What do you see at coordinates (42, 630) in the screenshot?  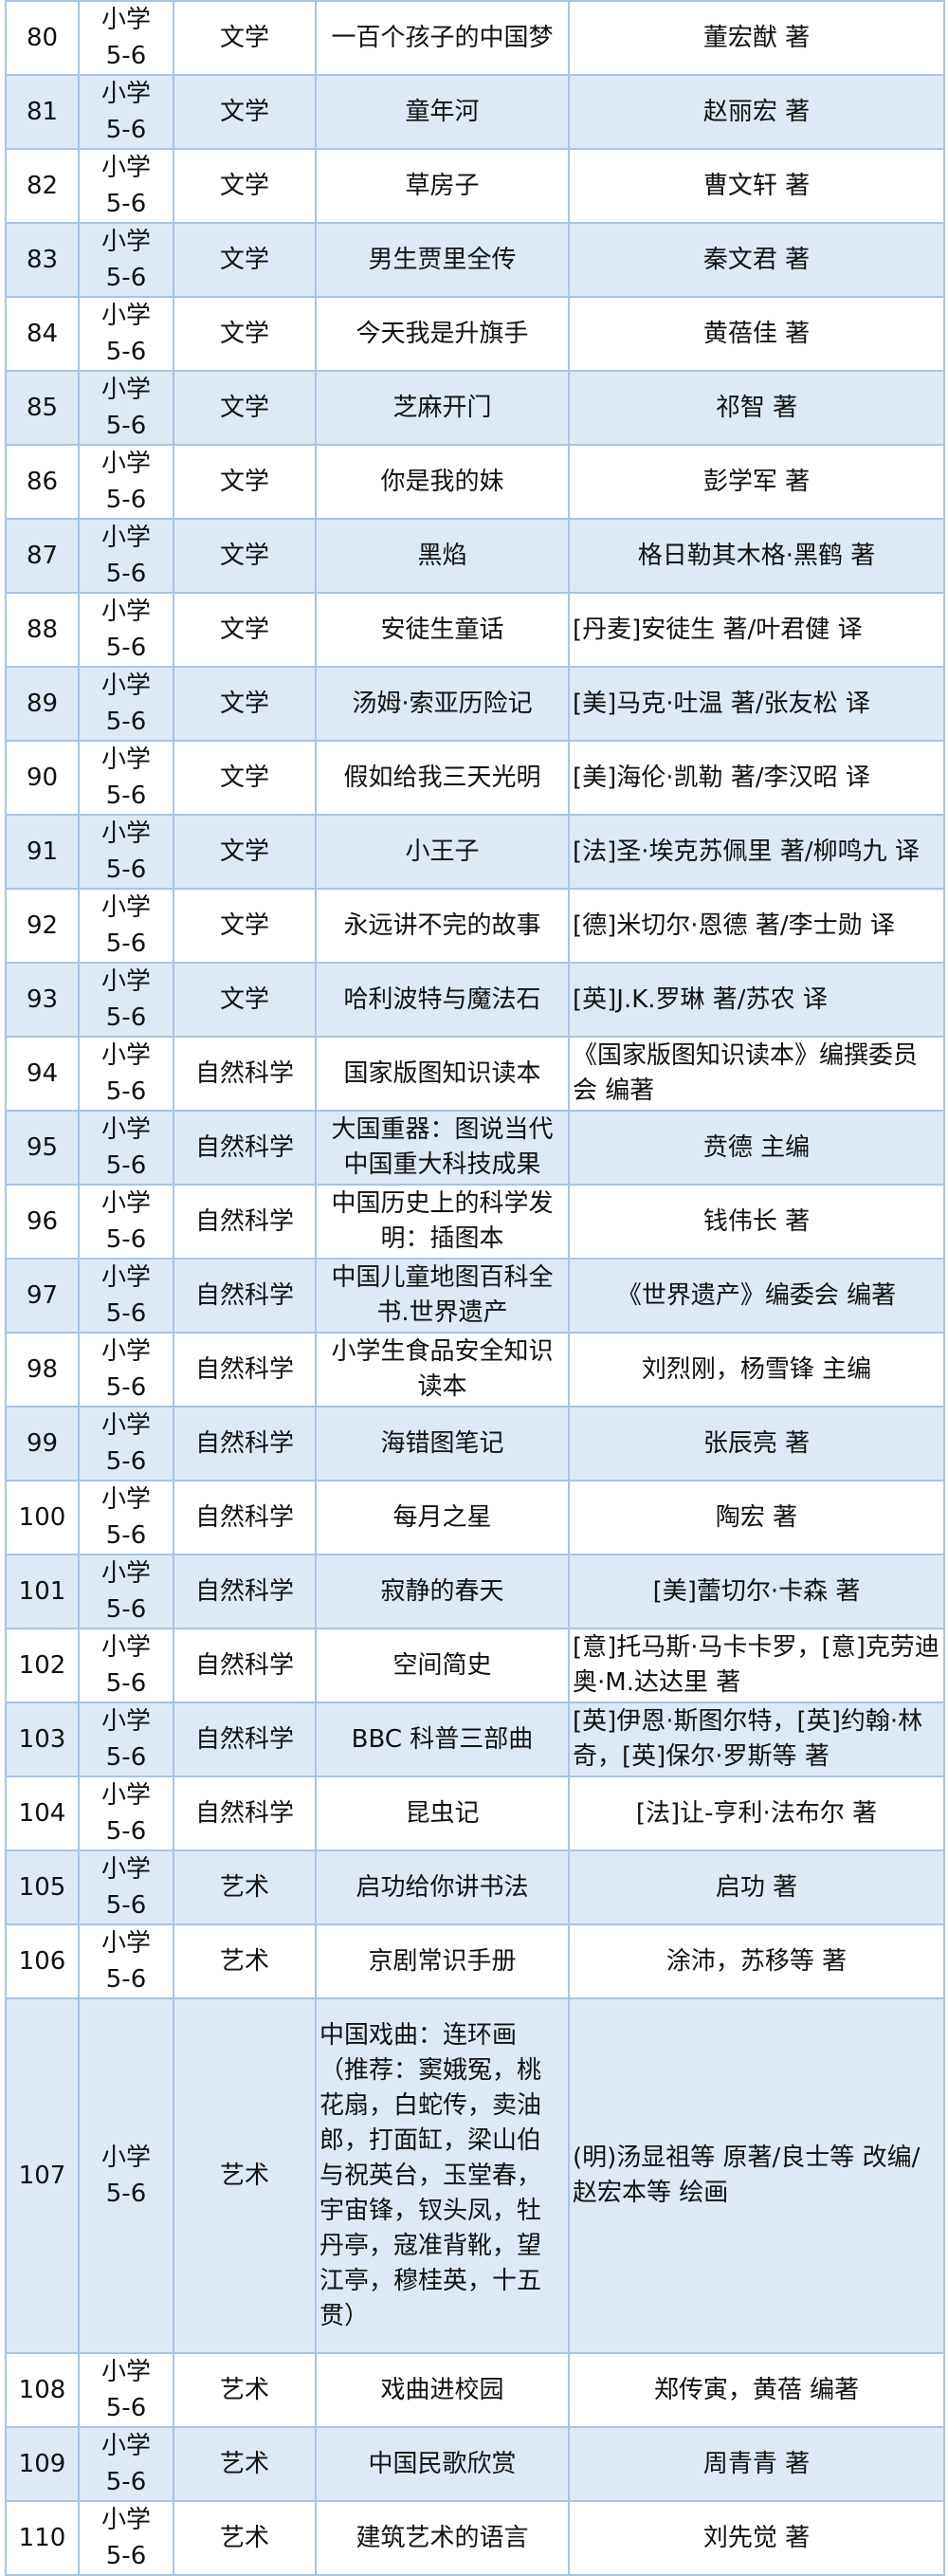 I see `row-number: 88` at bounding box center [42, 630].